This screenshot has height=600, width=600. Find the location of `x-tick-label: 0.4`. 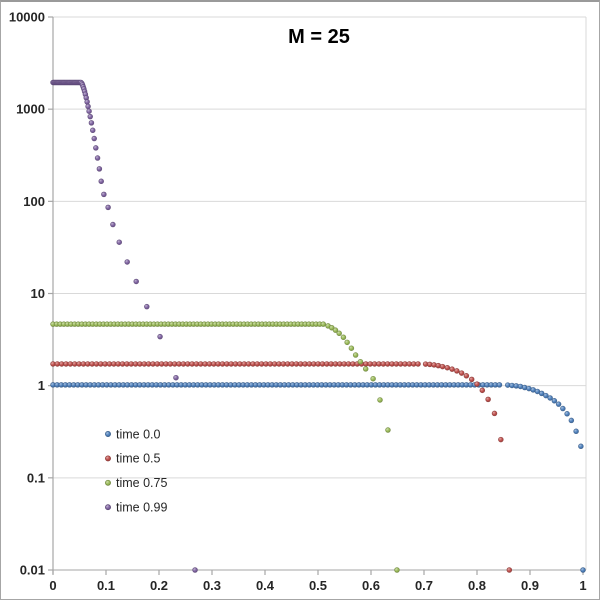

x-tick-label: 0.4 is located at coordinates (265, 585).